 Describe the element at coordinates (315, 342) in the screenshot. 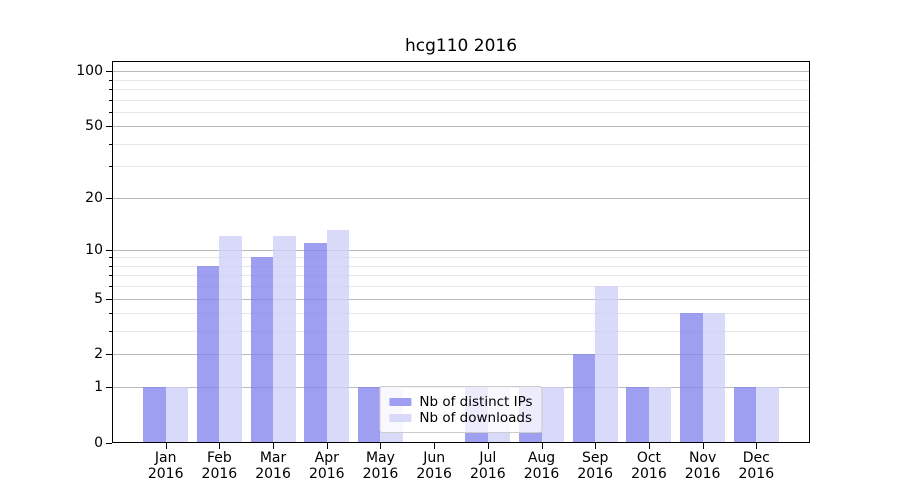

I see `bar-apr-distinct-ips` at that location.